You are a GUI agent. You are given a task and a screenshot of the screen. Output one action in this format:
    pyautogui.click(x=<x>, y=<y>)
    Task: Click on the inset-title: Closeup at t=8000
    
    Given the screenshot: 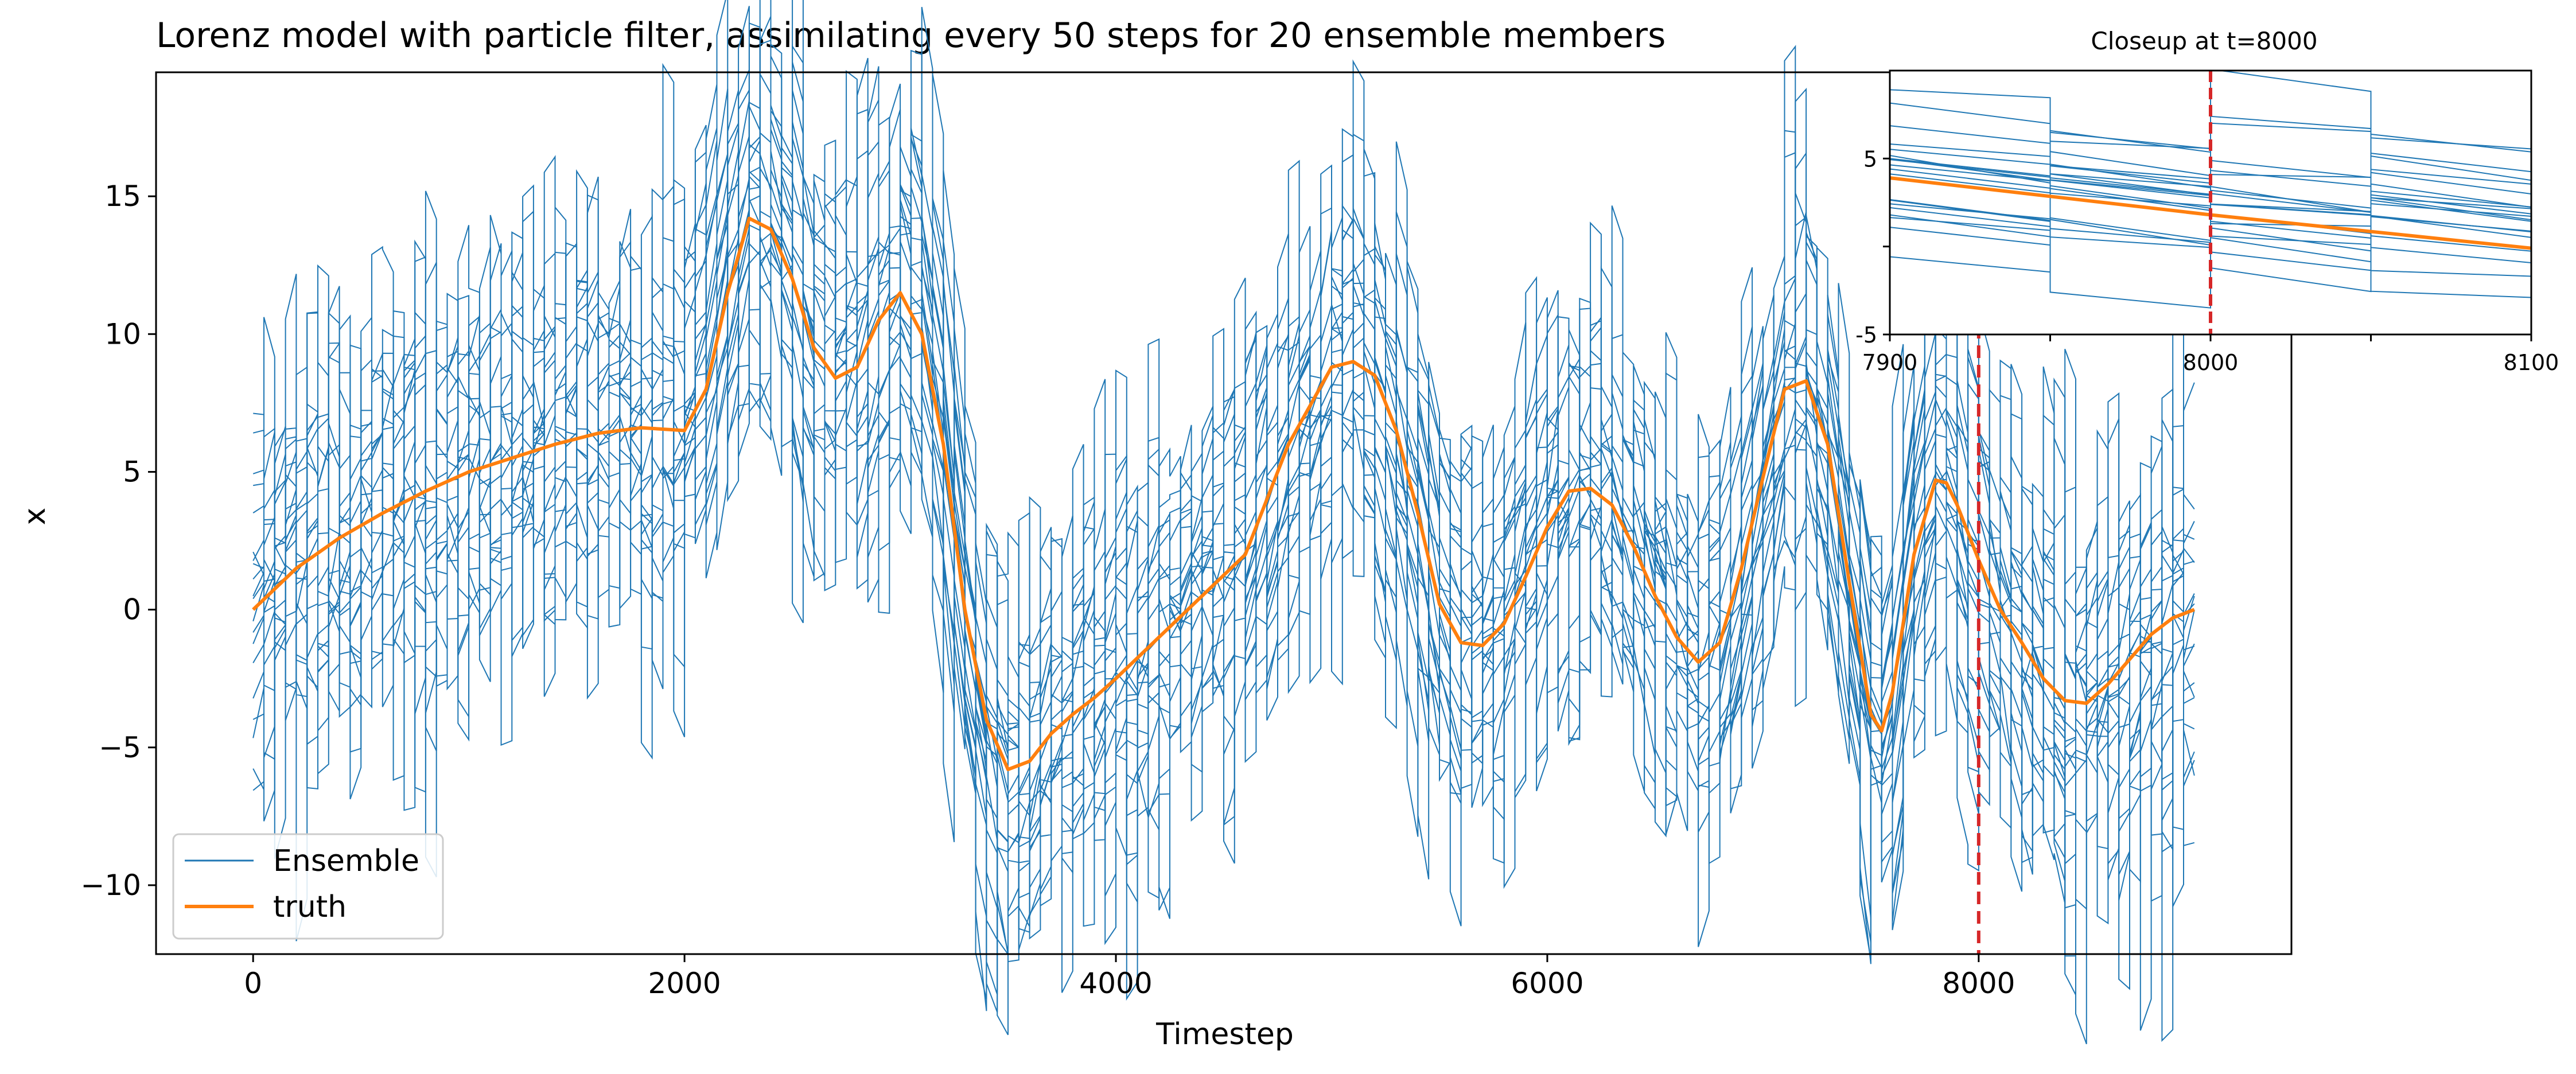 What is the action you would take?
    pyautogui.click(x=2204, y=41)
    